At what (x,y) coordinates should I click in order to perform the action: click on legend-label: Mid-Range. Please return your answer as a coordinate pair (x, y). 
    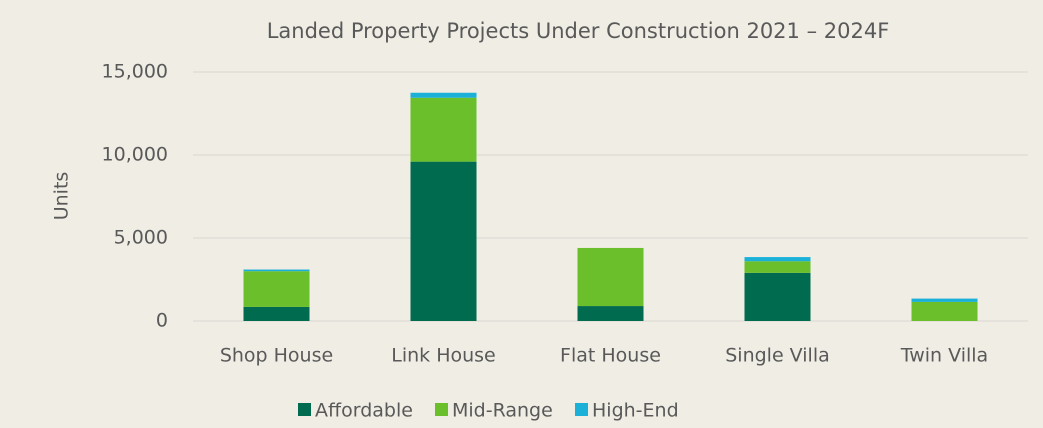
    Looking at the image, I should click on (502, 411).